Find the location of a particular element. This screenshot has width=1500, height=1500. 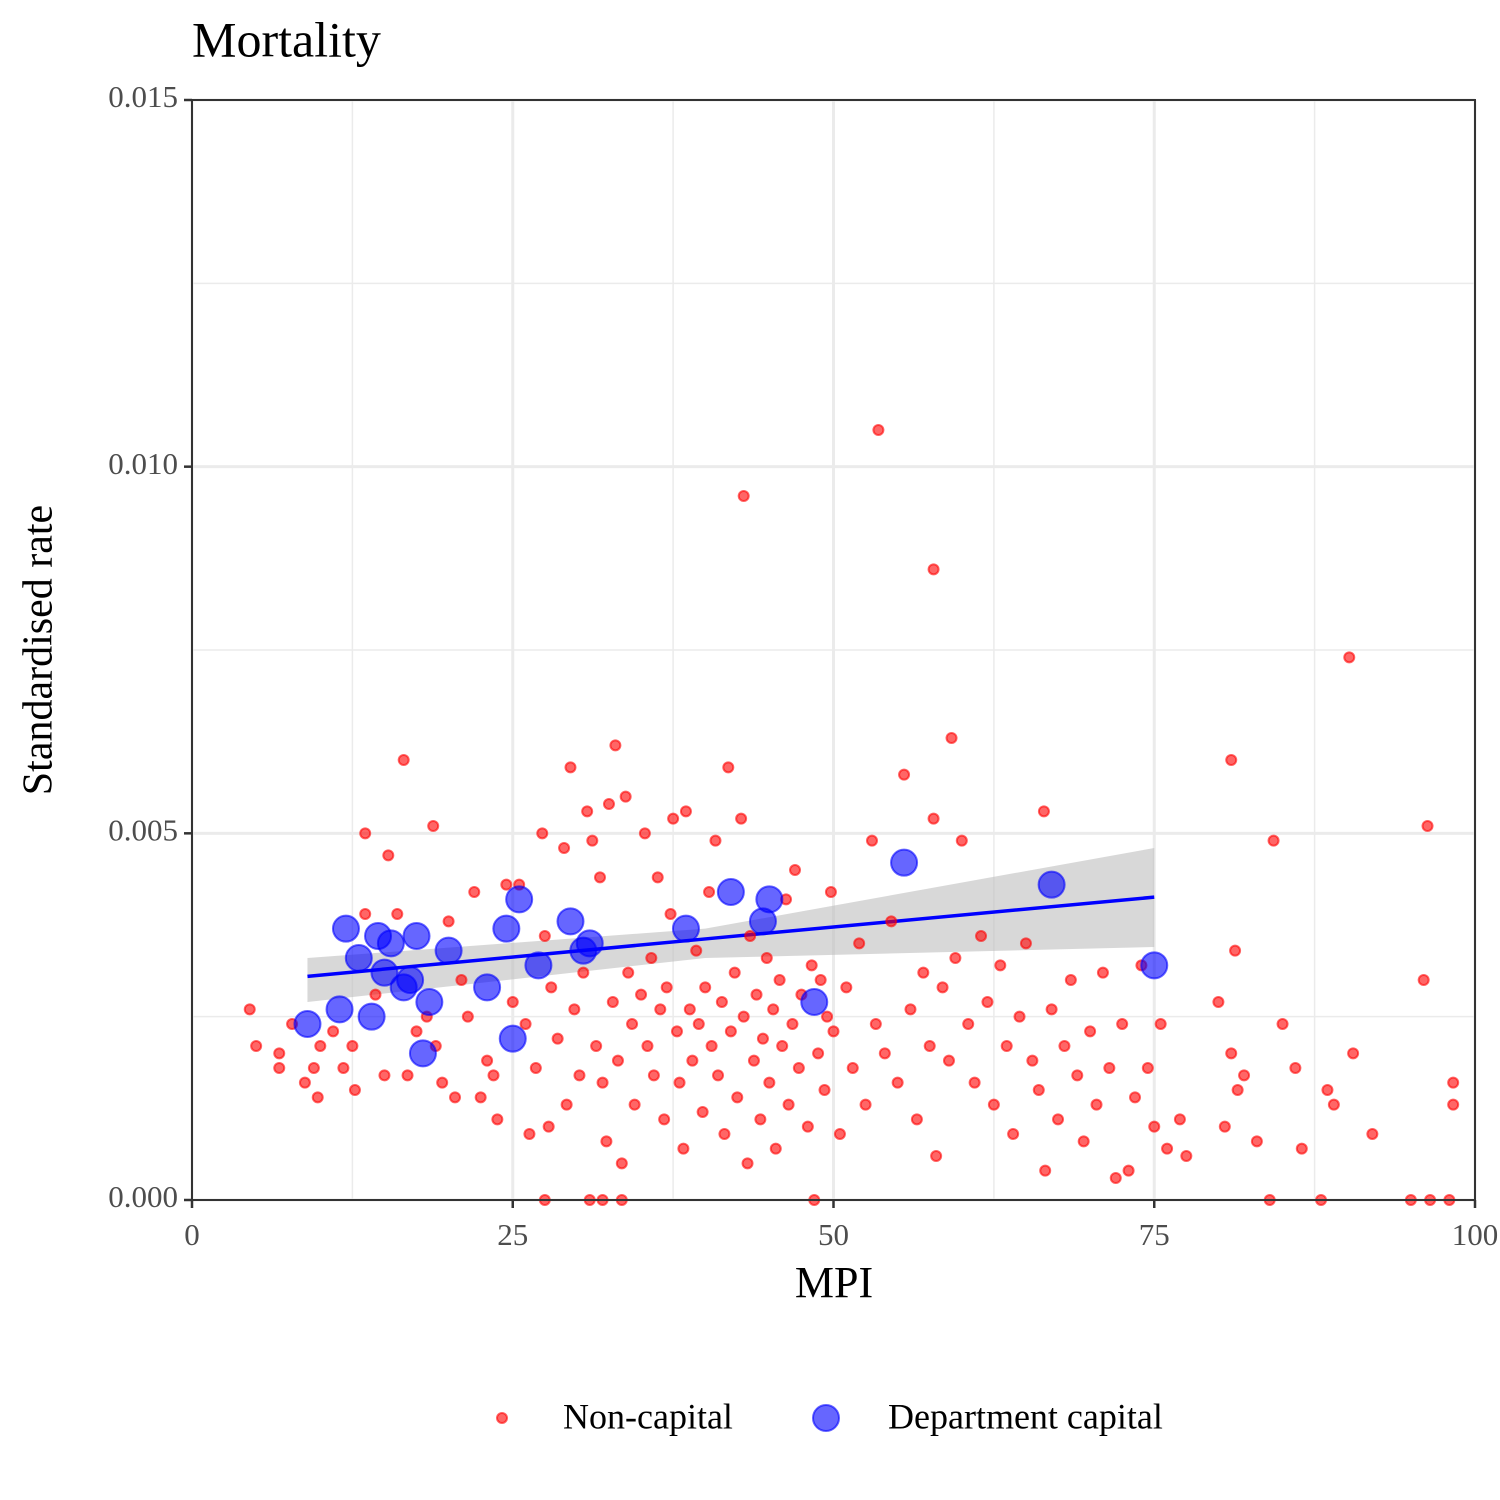

chart-title: Mortality is located at coordinates (286, 39).